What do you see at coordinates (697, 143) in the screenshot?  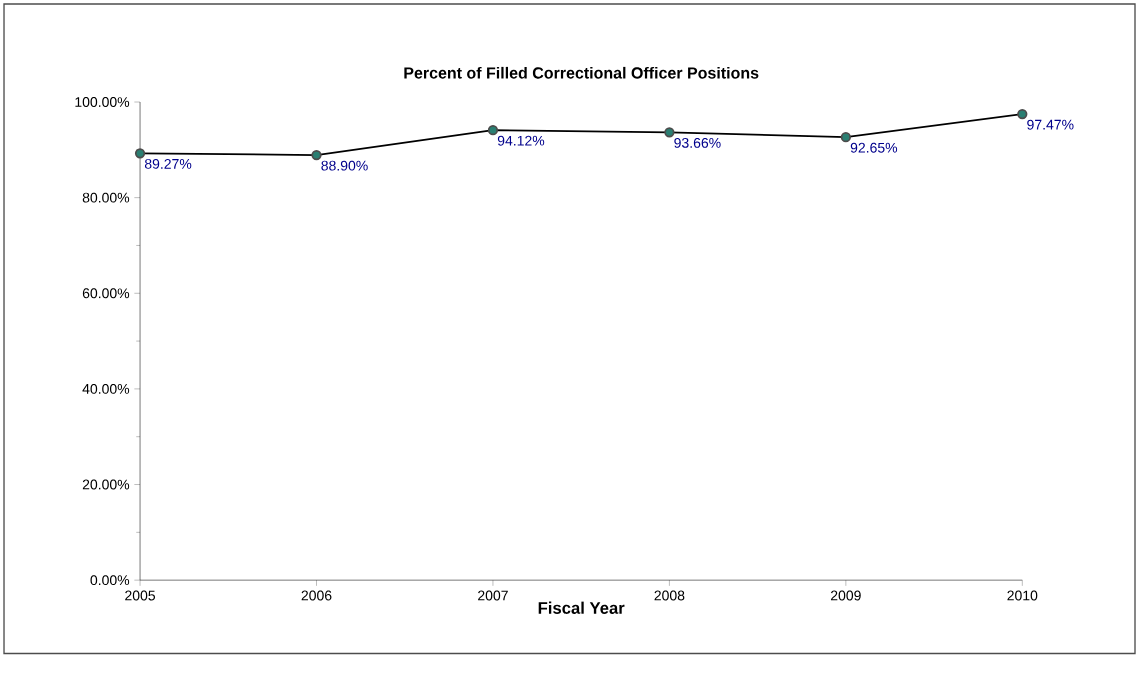 I see `text: 93.66%` at bounding box center [697, 143].